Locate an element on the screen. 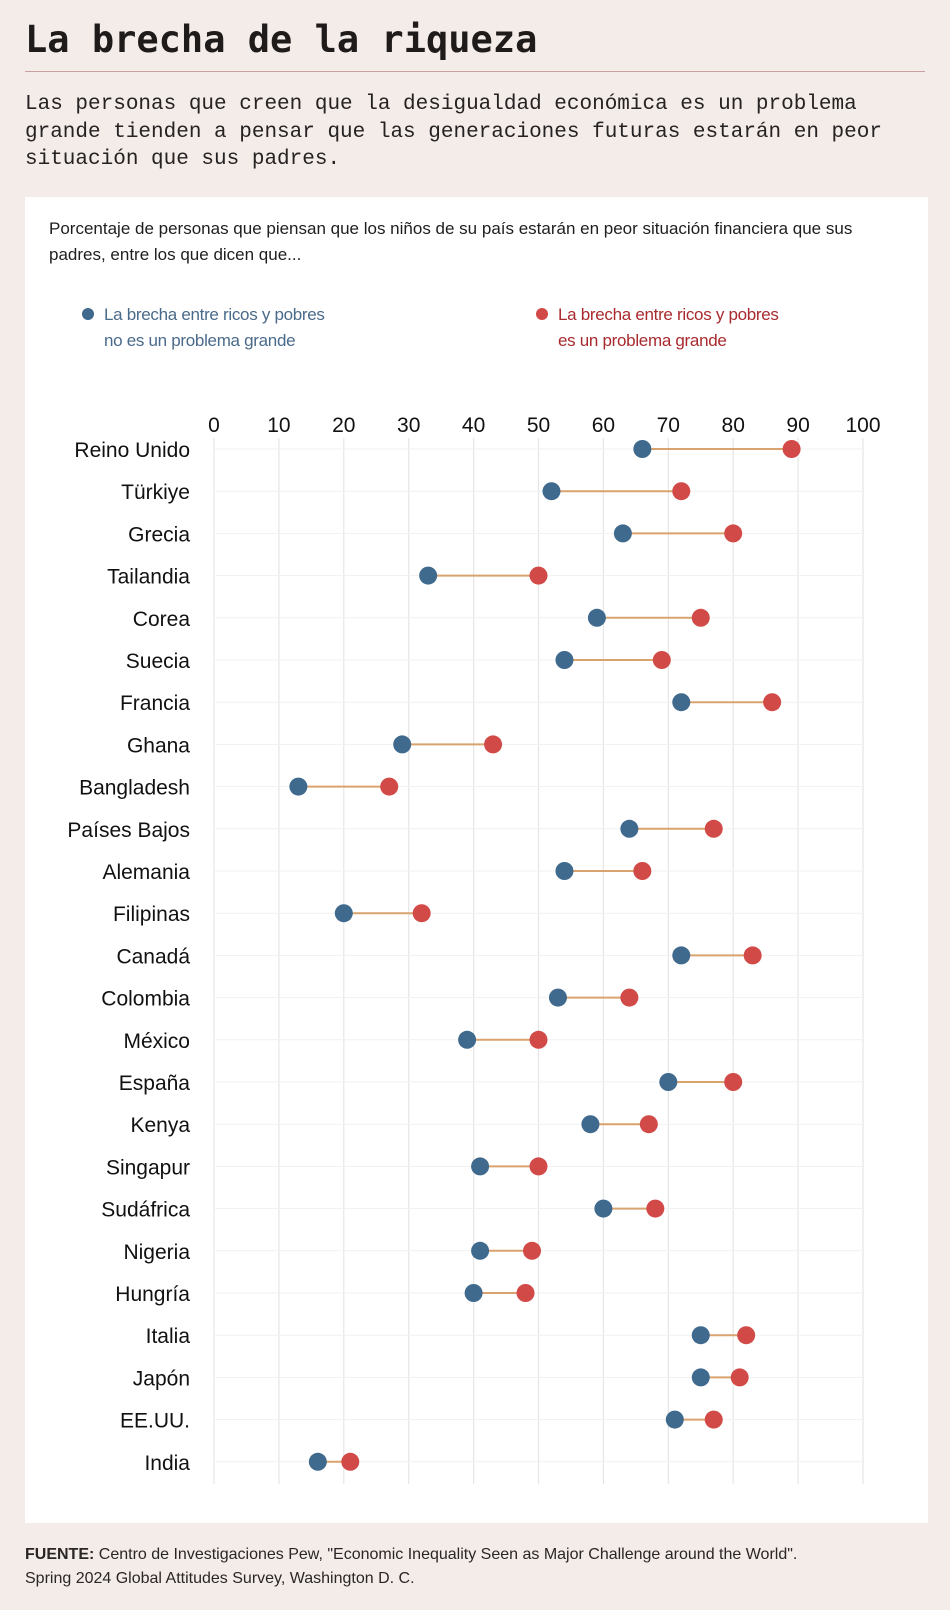  country-label: Colombia is located at coordinates (145, 999).